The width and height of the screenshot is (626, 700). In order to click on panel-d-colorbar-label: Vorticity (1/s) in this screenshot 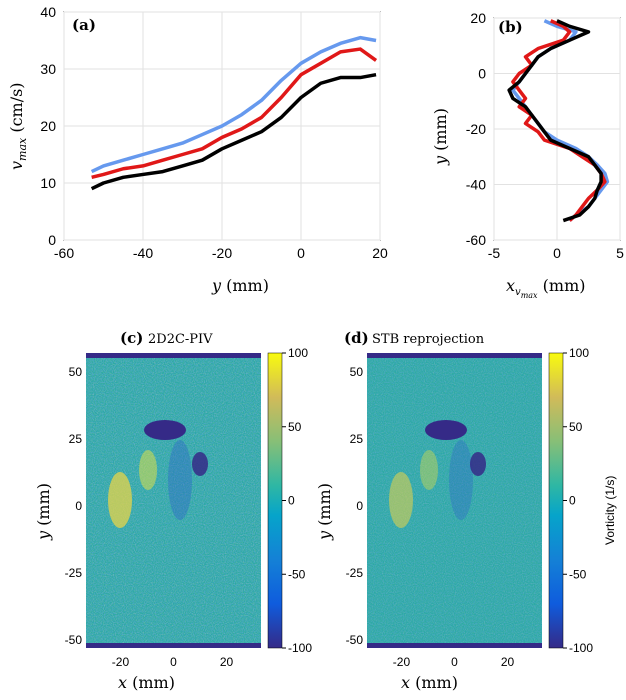, I will do `click(610, 510)`.